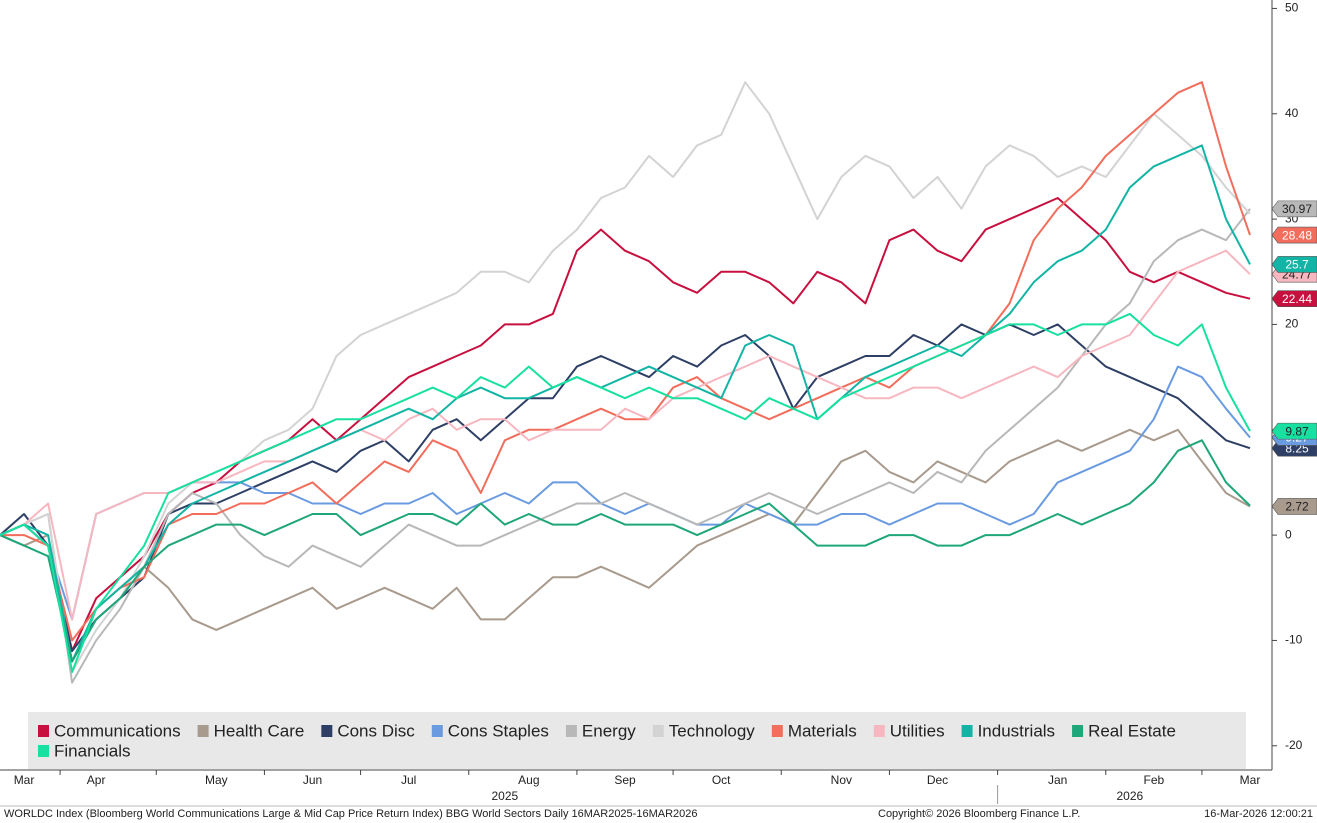 The image size is (1317, 823). What do you see at coordinates (259, 730) in the screenshot?
I see `legend-label: Health Care` at bounding box center [259, 730].